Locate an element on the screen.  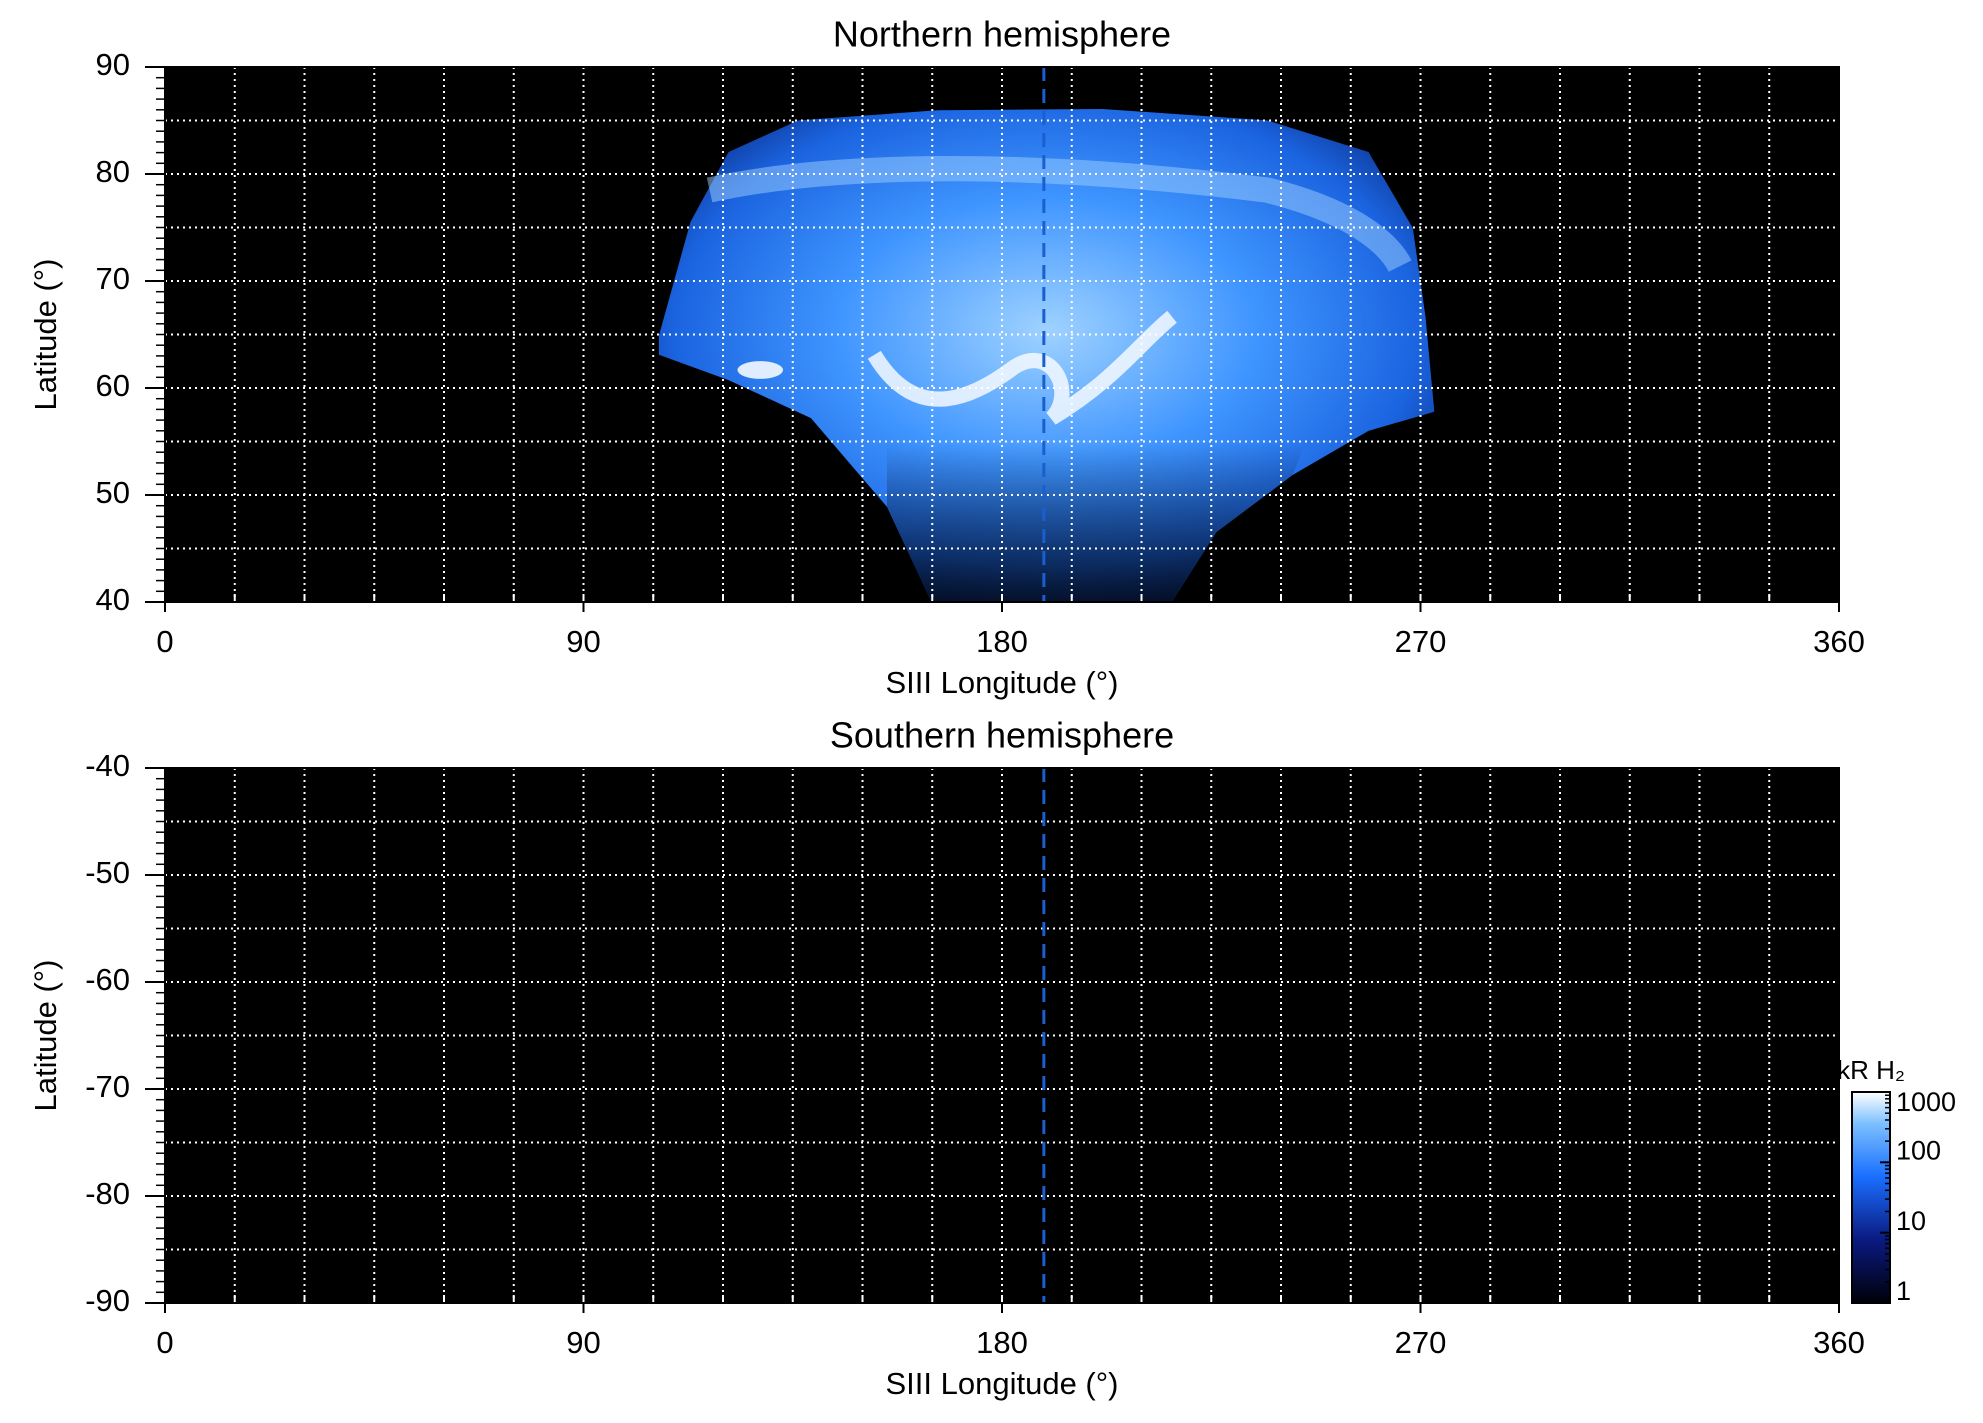
y-tick-label: 40 is located at coordinates (113, 599).